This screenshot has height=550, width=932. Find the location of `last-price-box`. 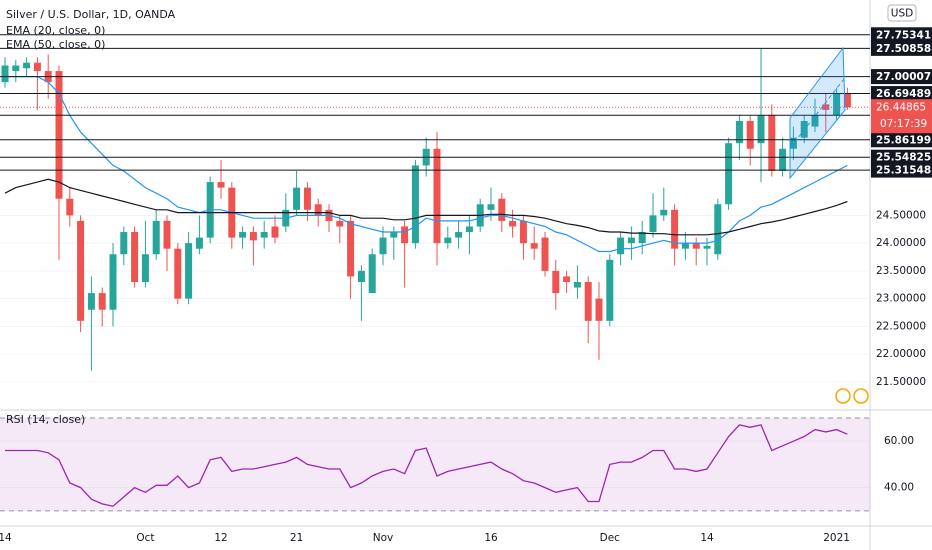

last-price-box is located at coordinates (901, 116).